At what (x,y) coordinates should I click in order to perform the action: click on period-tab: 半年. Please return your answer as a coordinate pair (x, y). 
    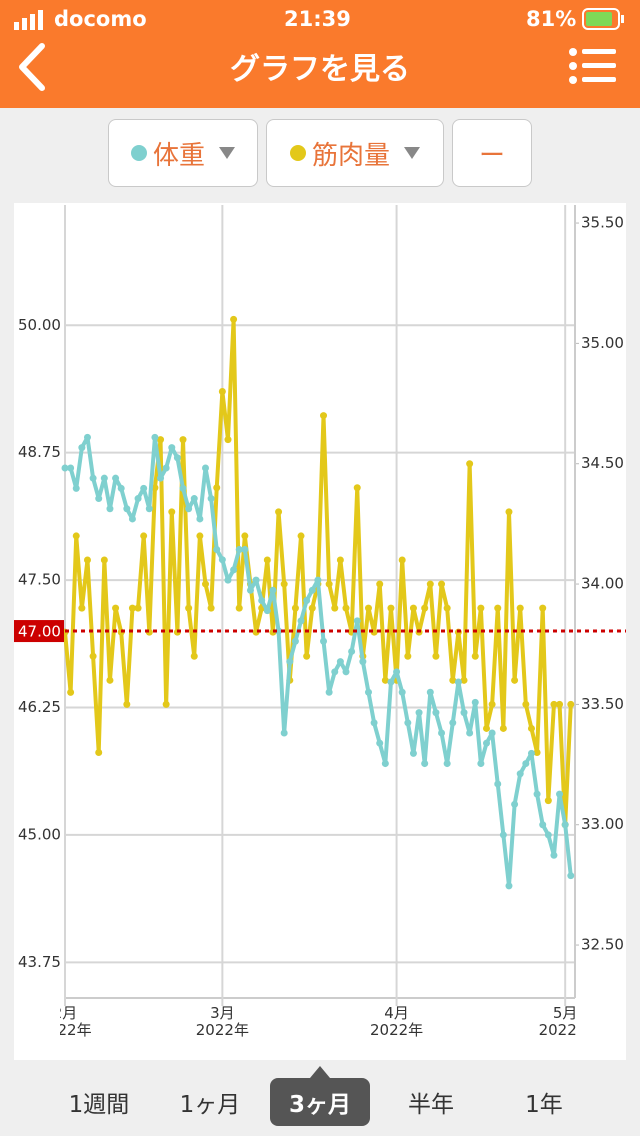
    Looking at the image, I should click on (431, 1105).